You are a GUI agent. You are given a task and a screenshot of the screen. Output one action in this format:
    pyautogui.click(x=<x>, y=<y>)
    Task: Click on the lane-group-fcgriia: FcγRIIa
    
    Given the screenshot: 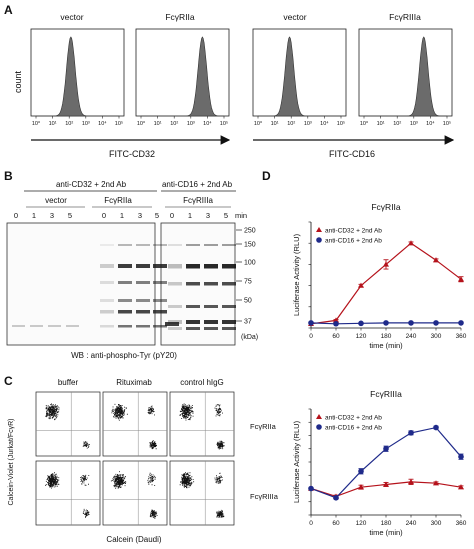 What is the action you would take?
    pyautogui.click(x=118, y=200)
    